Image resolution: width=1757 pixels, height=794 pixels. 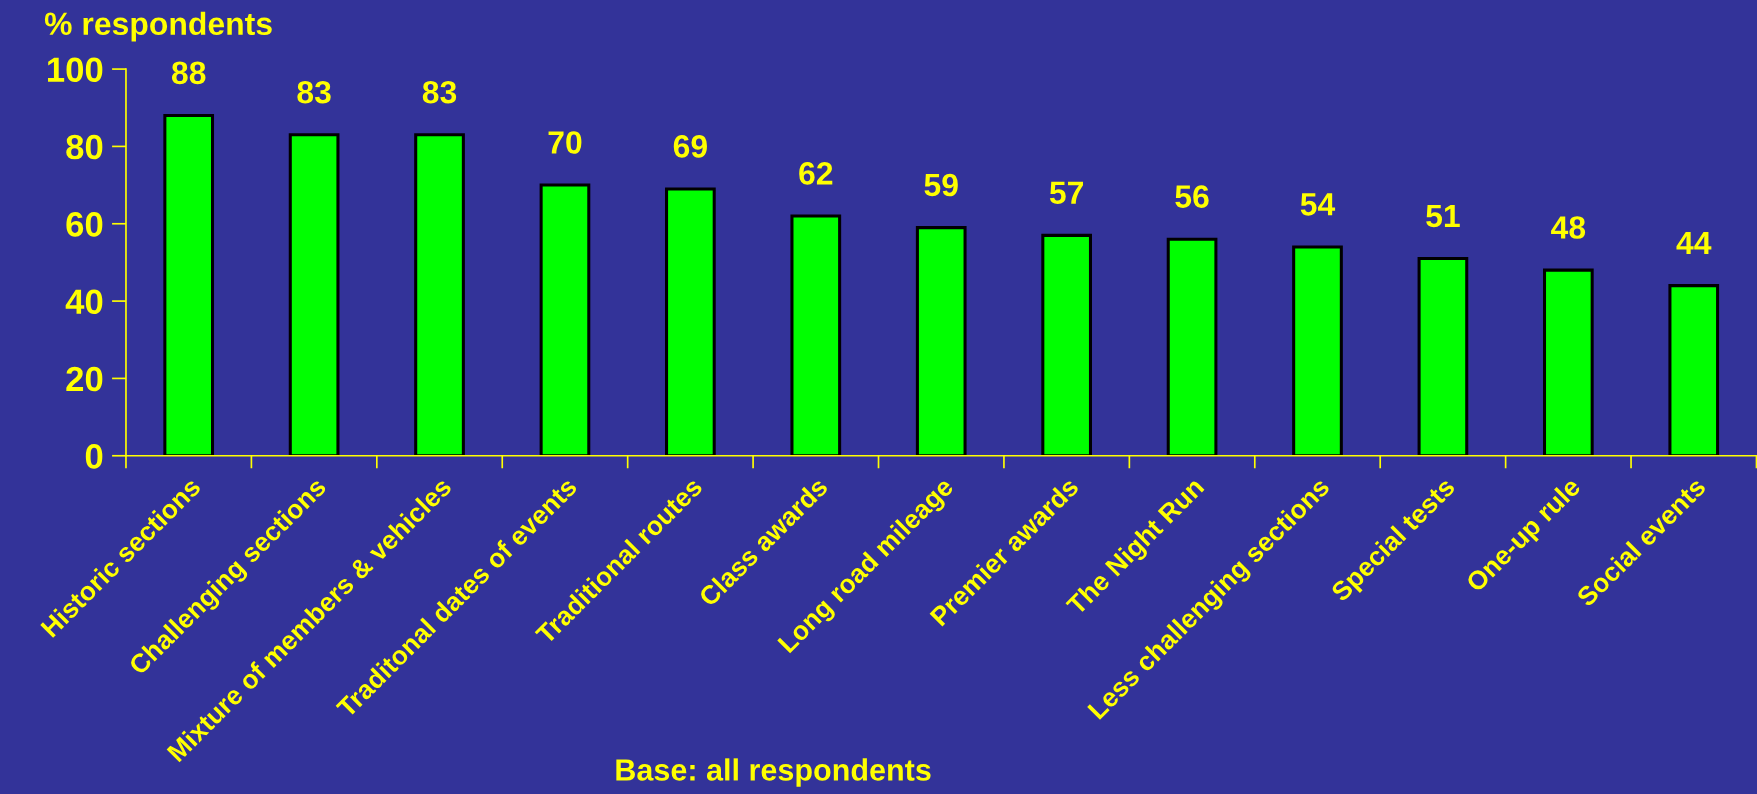 I want to click on data-label: 56, so click(x=1192, y=196).